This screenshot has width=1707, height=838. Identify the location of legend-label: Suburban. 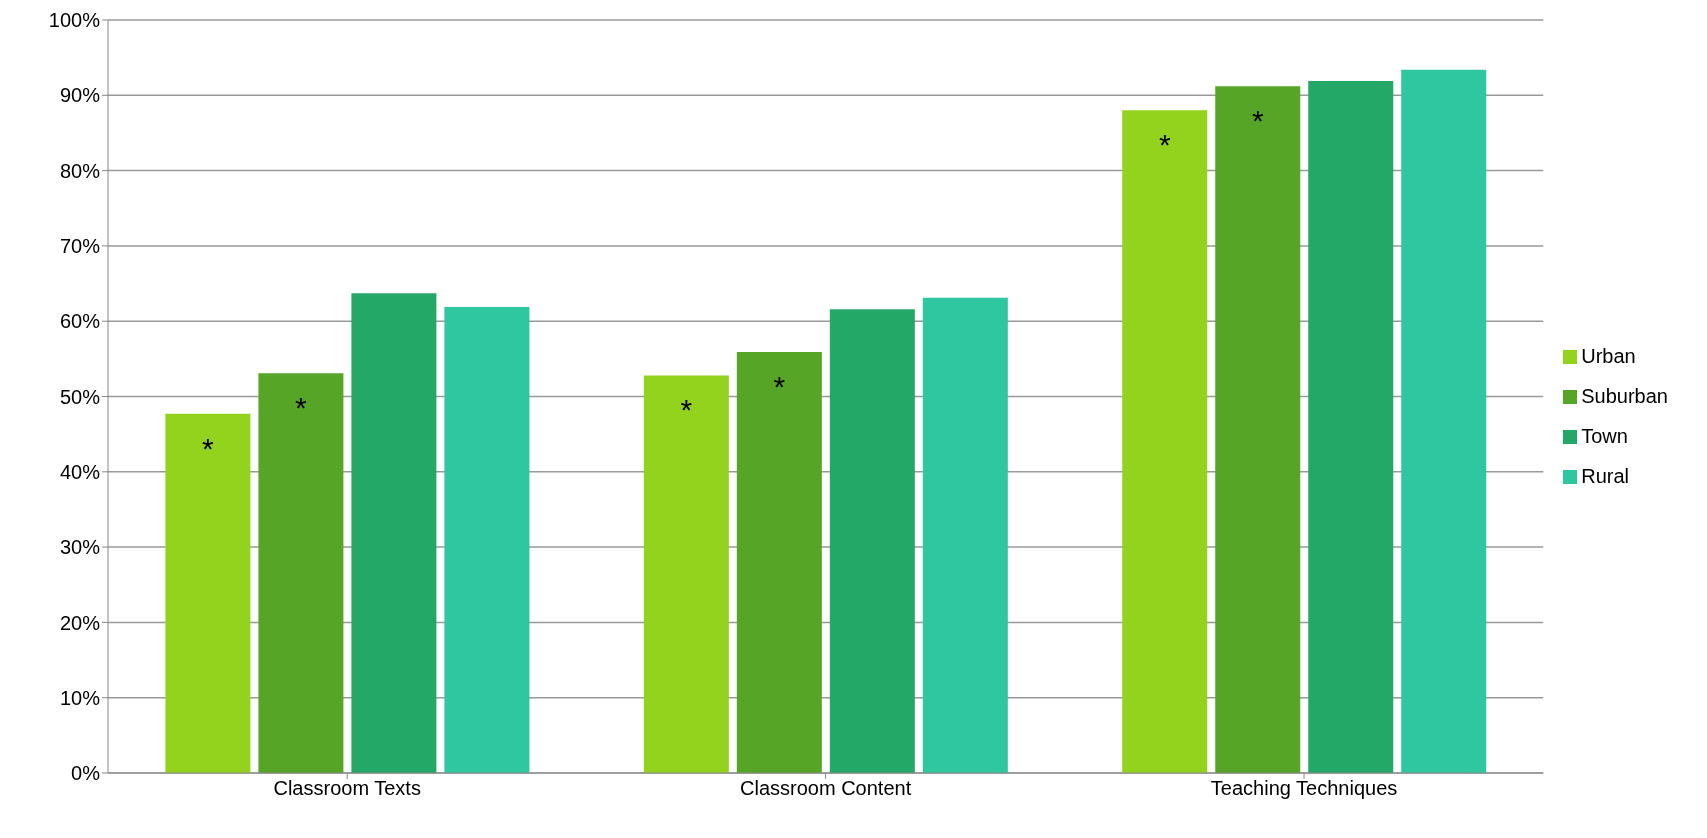
(1624, 395).